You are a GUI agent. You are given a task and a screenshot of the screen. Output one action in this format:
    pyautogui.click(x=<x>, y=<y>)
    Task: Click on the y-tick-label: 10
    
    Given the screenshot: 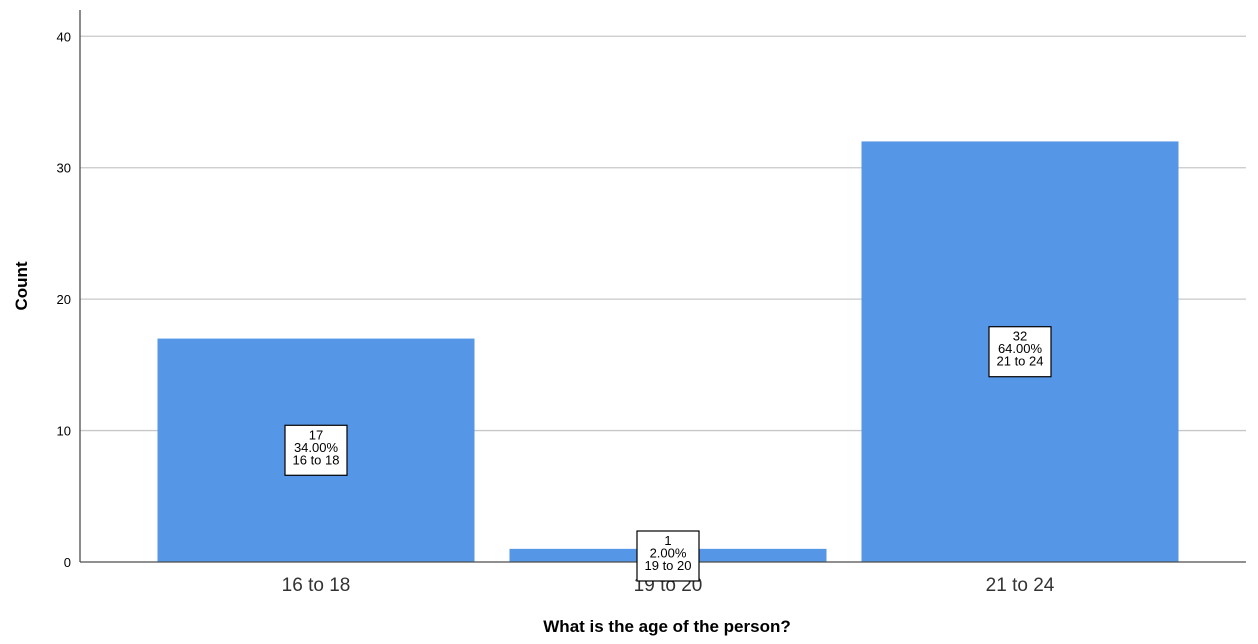 What is the action you would take?
    pyautogui.click(x=64, y=431)
    